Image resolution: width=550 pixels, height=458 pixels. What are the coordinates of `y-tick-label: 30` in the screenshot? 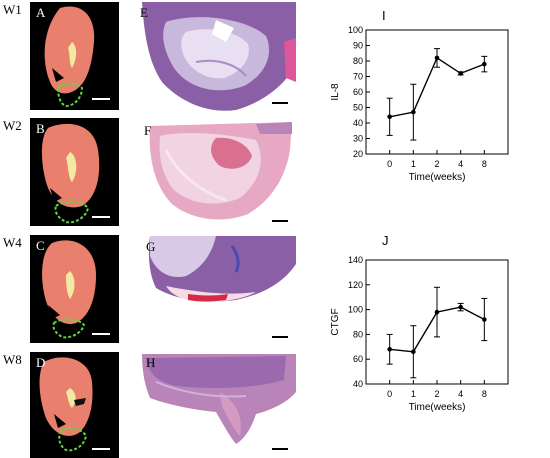 It's located at (358, 139).